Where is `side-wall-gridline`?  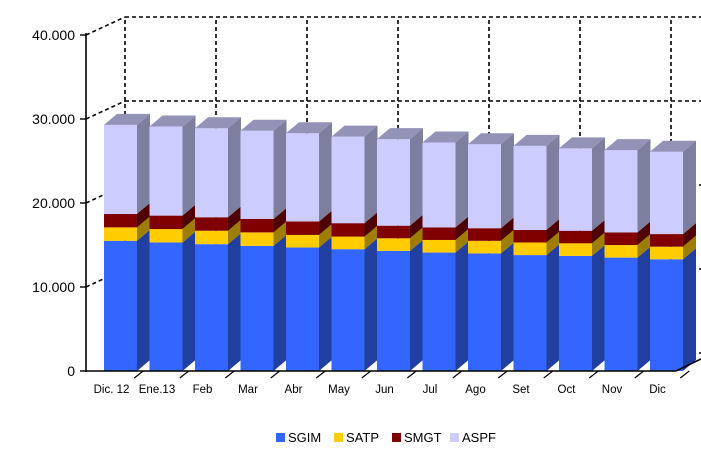
side-wall-gridline is located at coordinates (105, 26).